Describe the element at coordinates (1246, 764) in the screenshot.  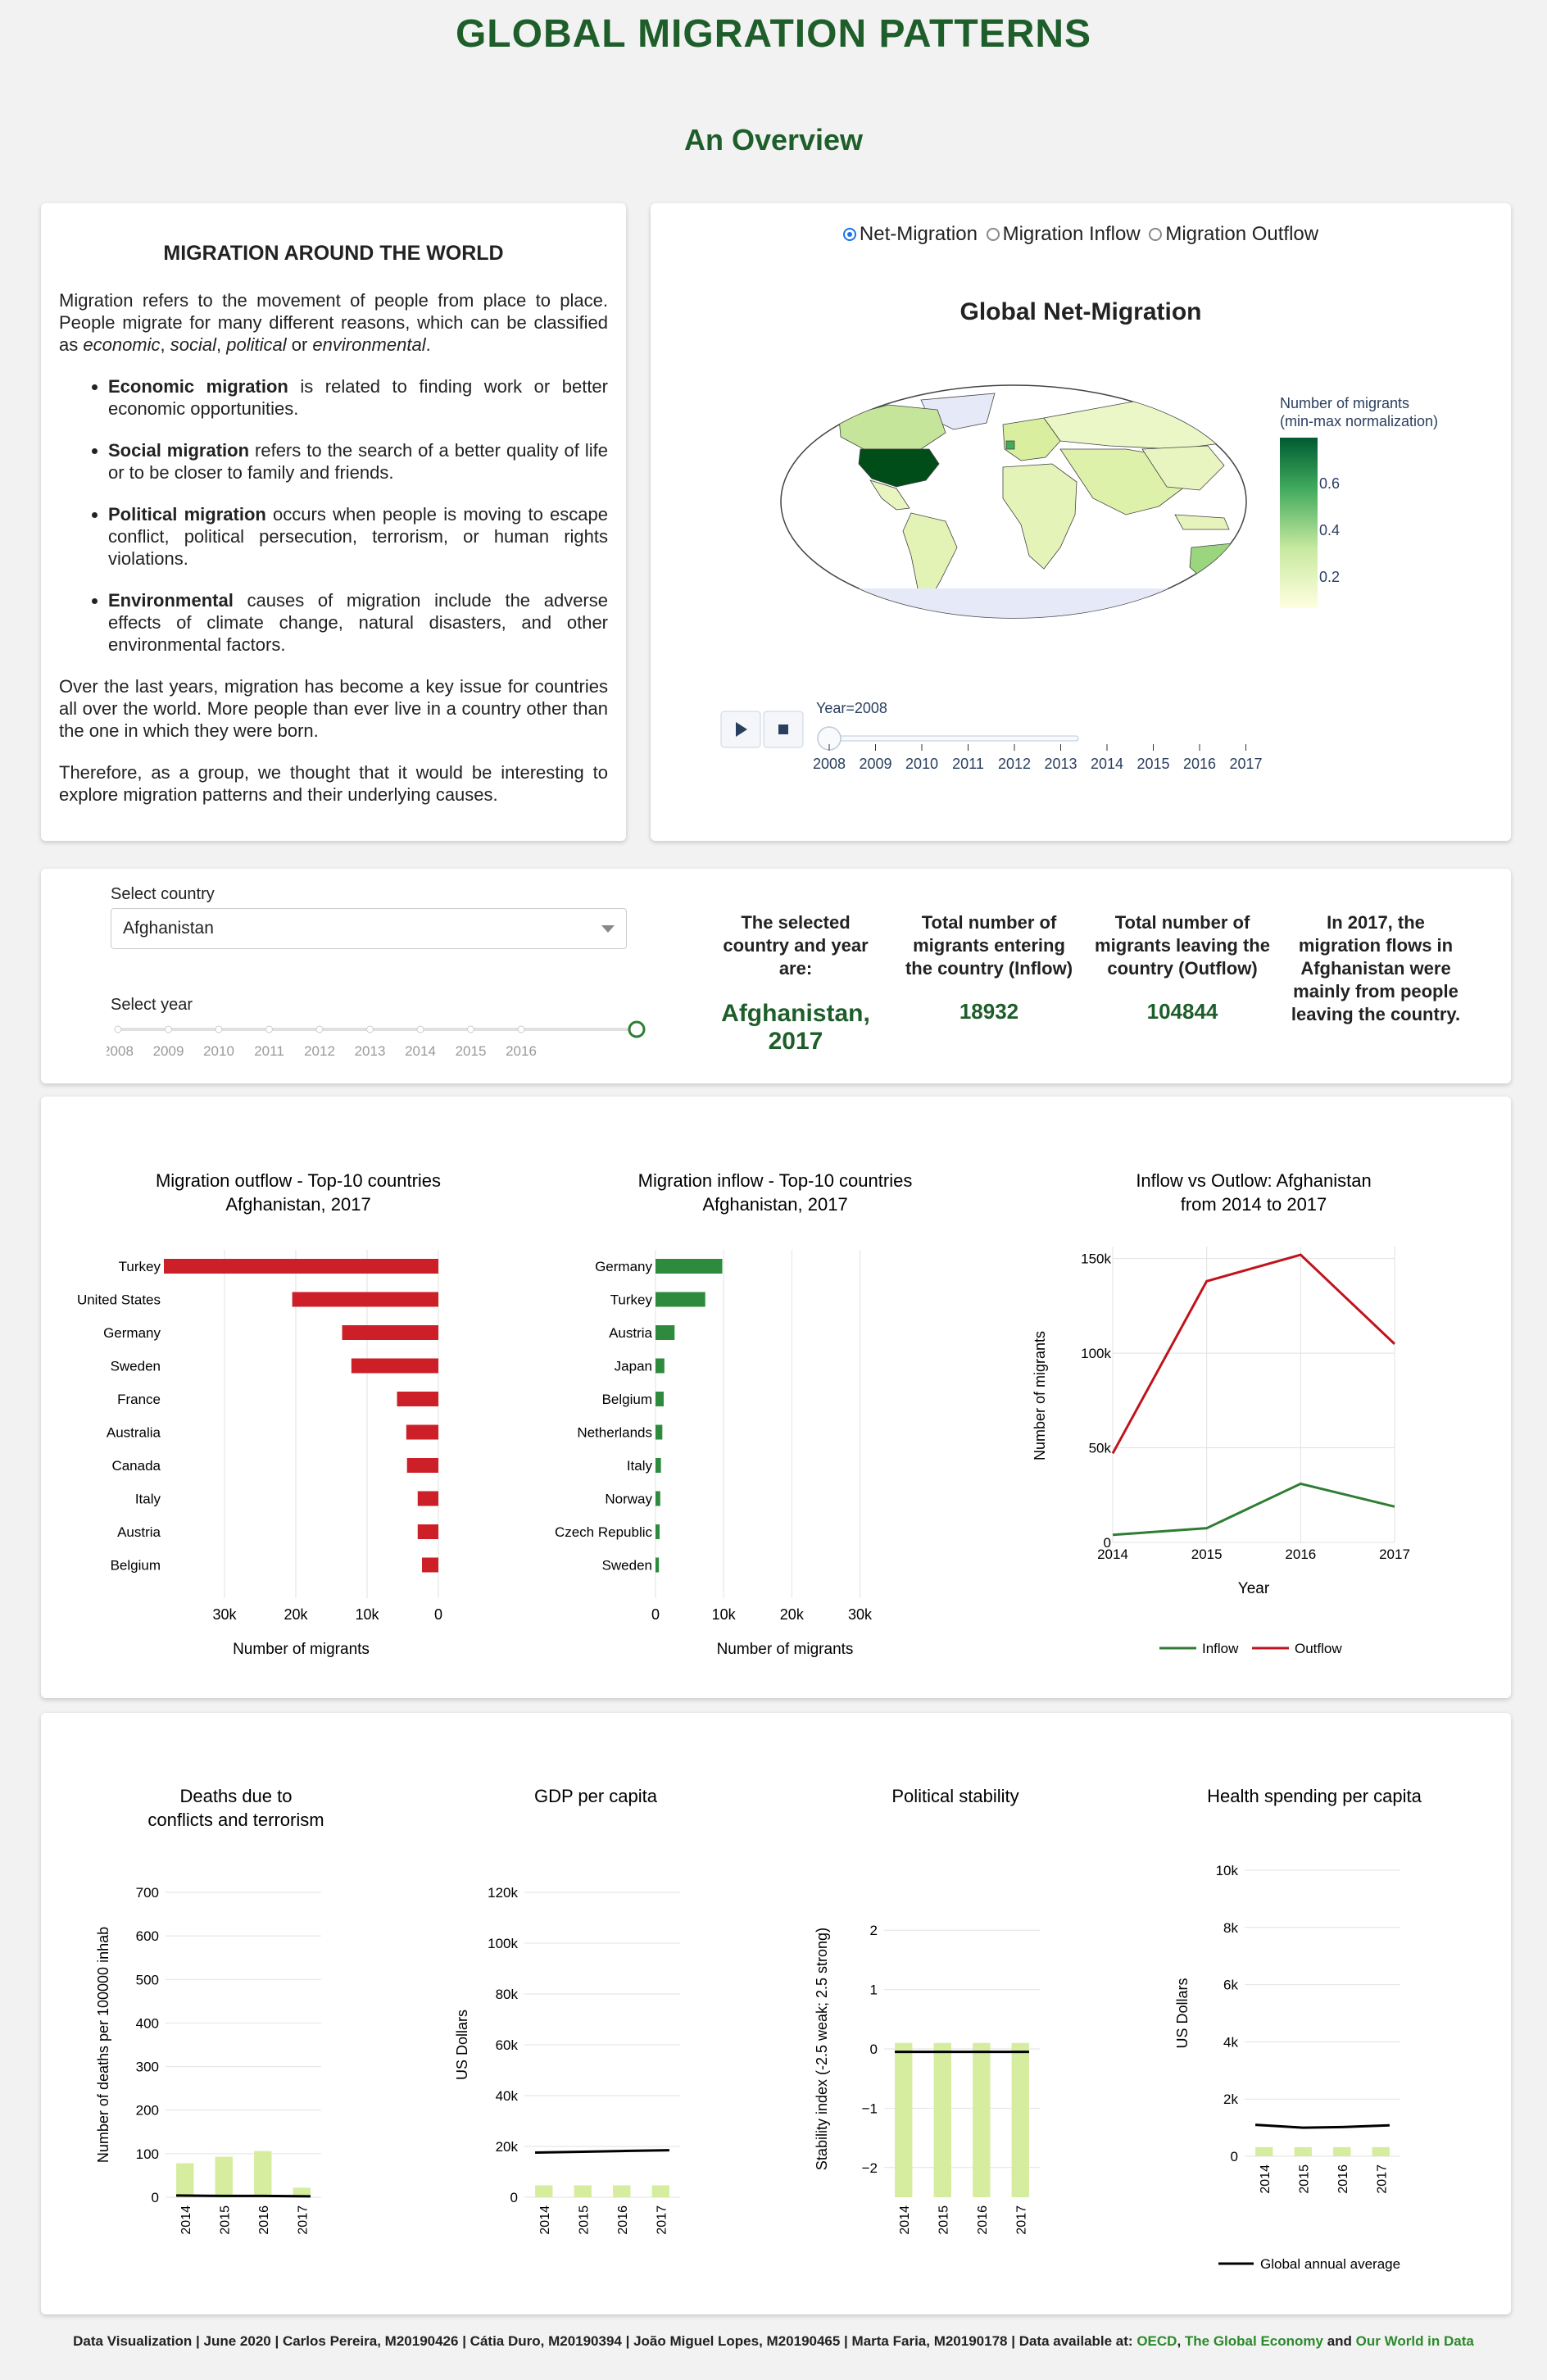
I see `year-slider-tick-label: 2017` at that location.